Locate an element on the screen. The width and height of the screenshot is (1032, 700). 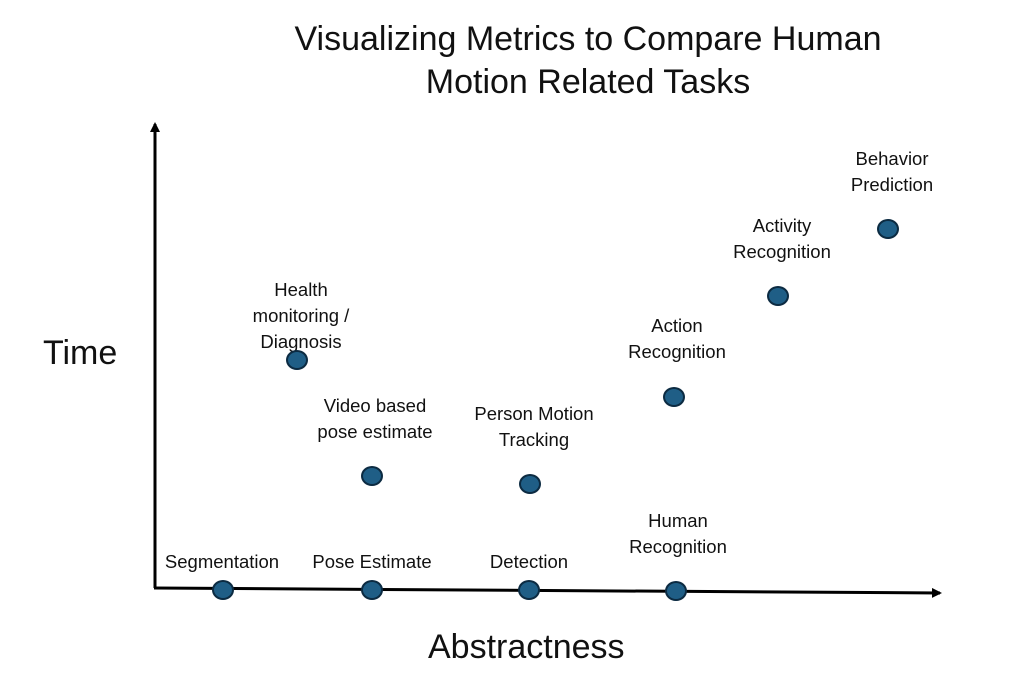
point-label-line: Prediction is located at coordinates (892, 184).